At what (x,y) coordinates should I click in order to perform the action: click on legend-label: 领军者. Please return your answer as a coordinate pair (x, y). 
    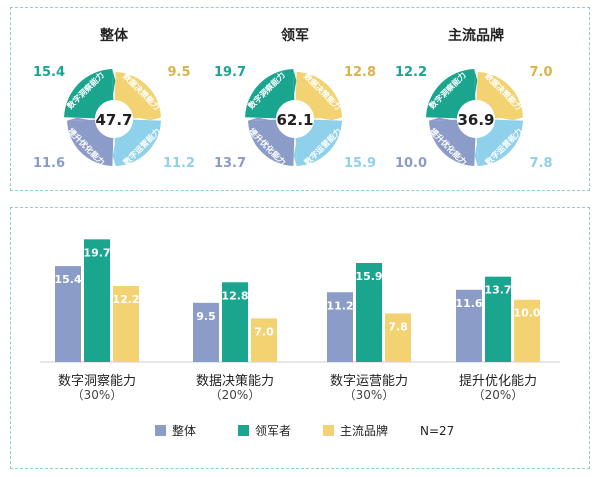
    Looking at the image, I should click on (273, 431).